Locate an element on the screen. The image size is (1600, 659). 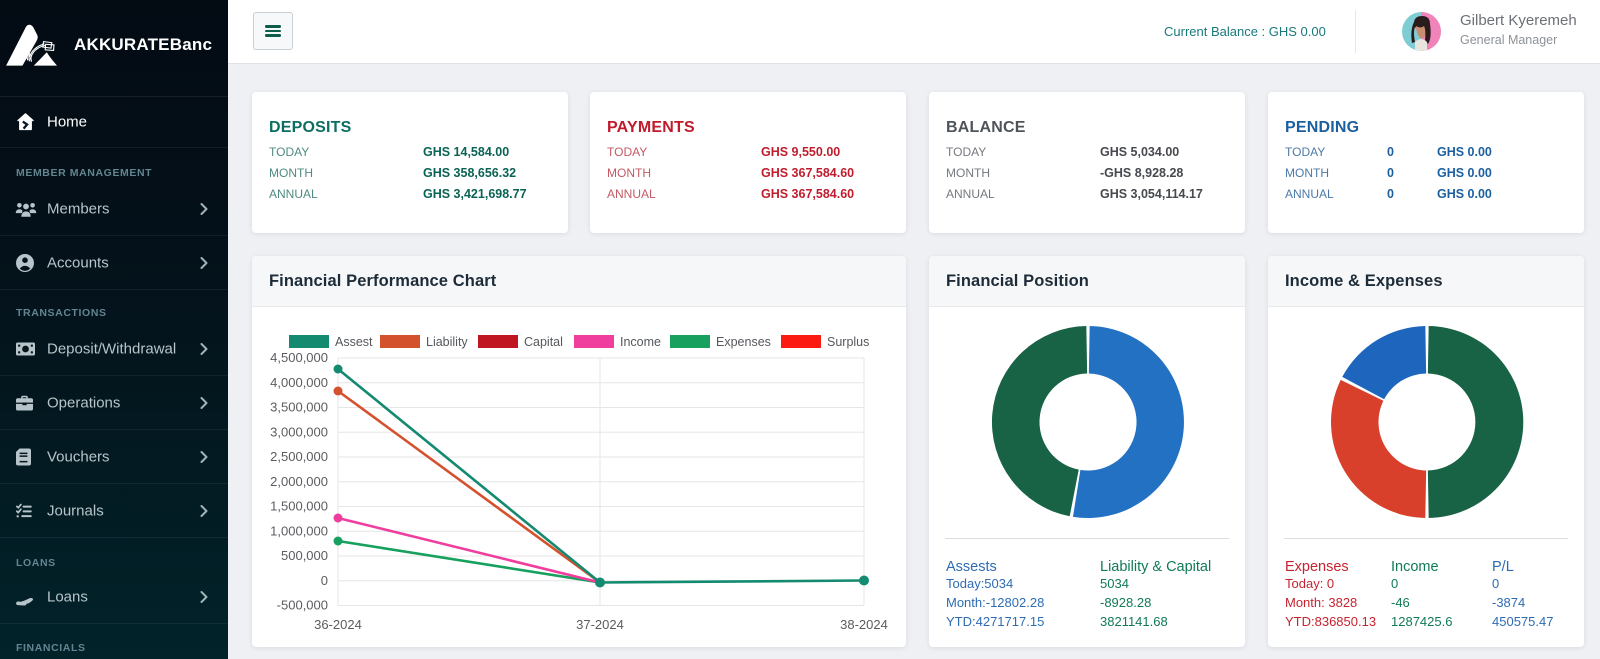
svg-text: Assest is located at coordinates (354, 342).